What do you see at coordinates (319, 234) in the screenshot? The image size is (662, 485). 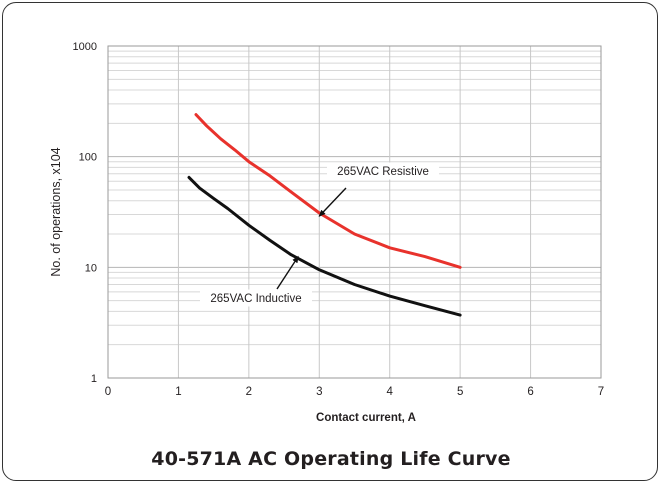 I see `annotations: 265VAC Resistive 265VAC Inductive` at bounding box center [319, 234].